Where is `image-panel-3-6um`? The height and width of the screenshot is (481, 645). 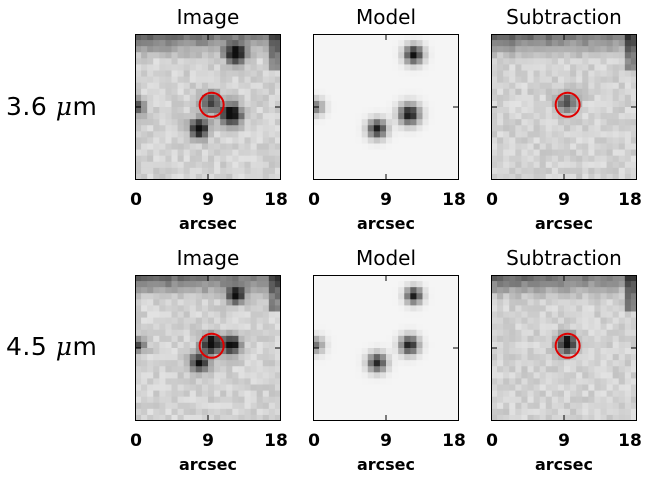 image-panel-3-6um is located at coordinates (208, 107).